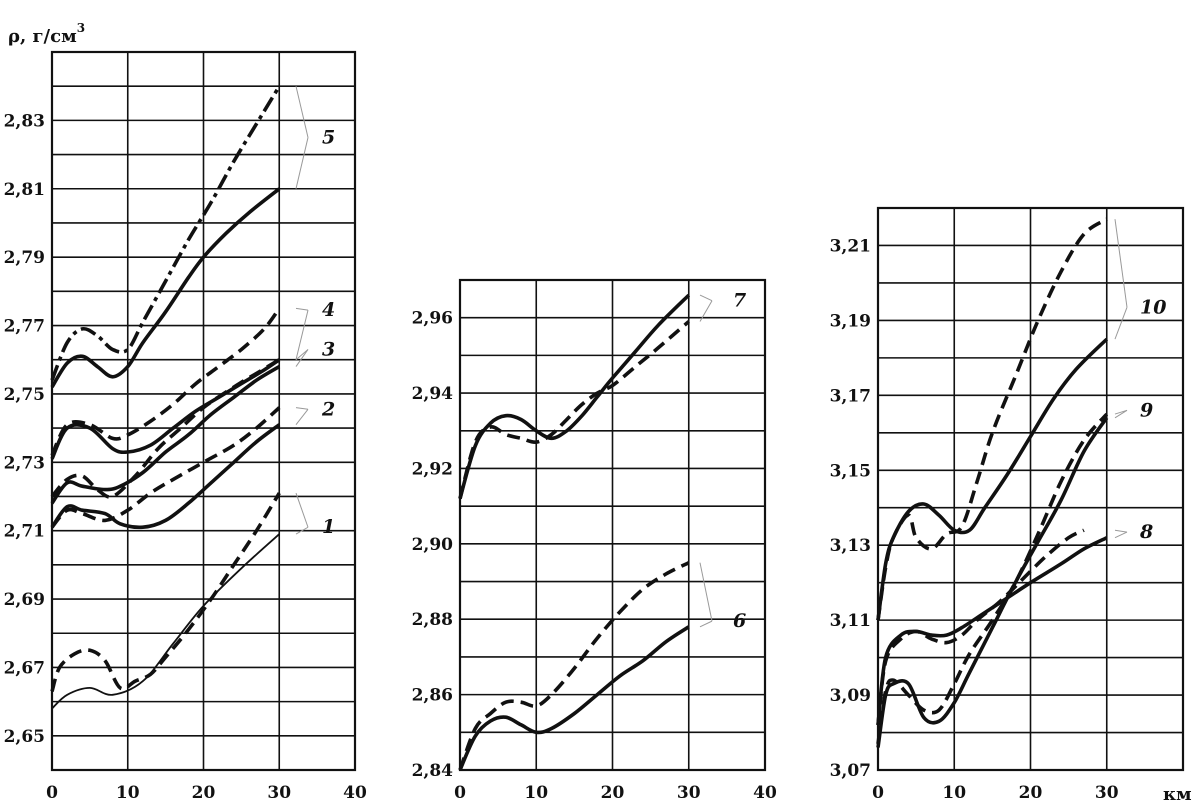 The width and height of the screenshot is (1201, 804). I want to click on series-line-7-dashed, so click(574, 410).